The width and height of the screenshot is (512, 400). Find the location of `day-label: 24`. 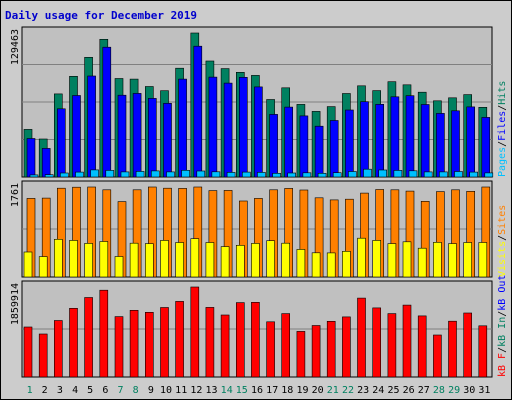

day-label: 24 is located at coordinates (378, 390).